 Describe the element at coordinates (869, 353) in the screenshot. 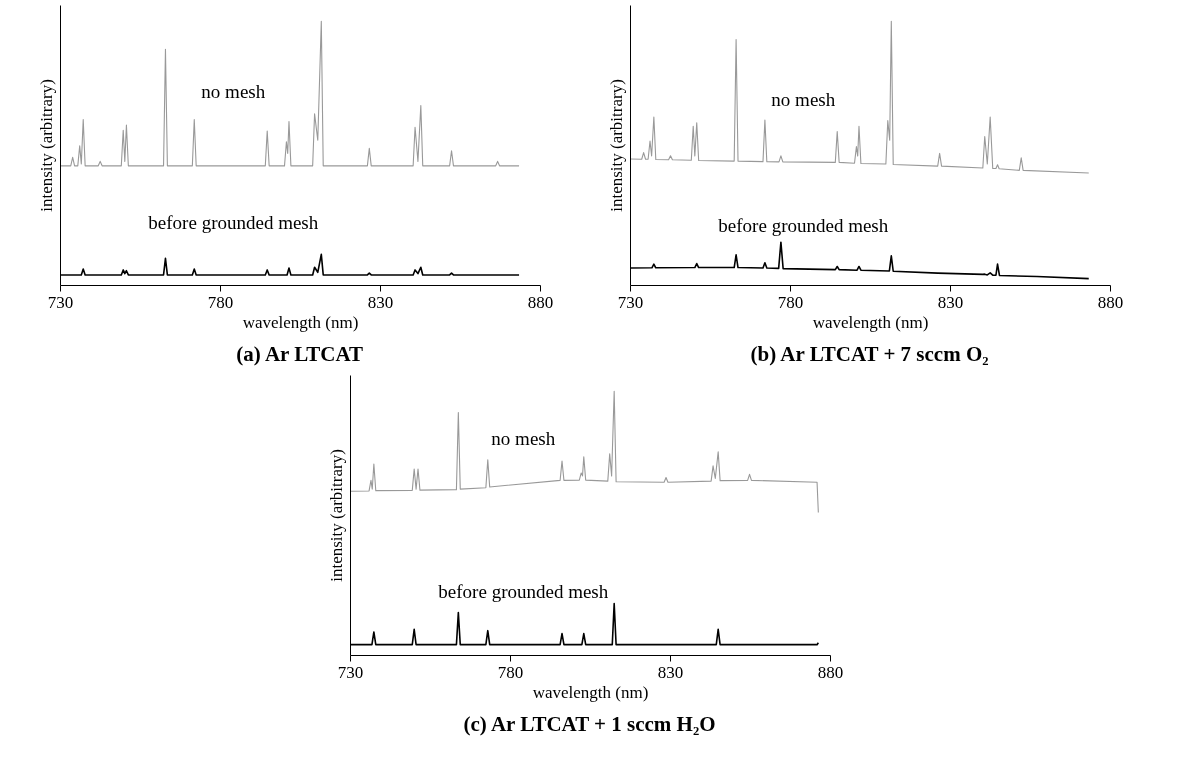

I see `text: (b) Ar LTCAT + 7 sccm O₂` at that location.